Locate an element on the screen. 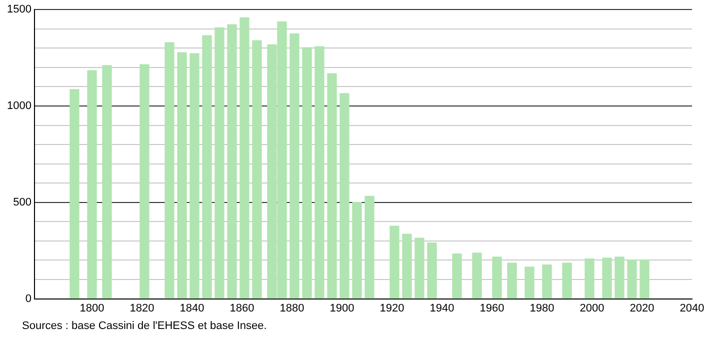 The height and width of the screenshot is (340, 710). x-tick-label: 2000 is located at coordinates (592, 308).